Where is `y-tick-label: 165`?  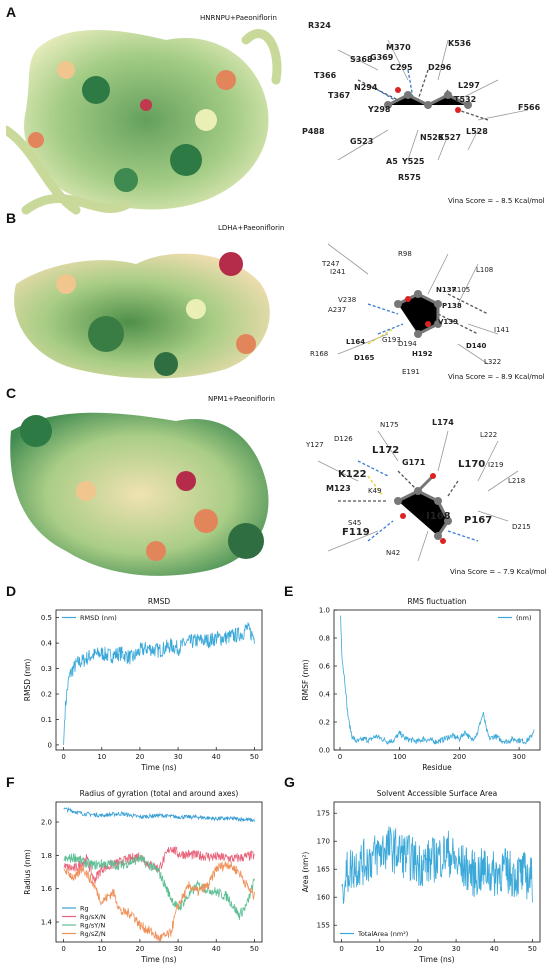
y-tick-label: 165 is located at coordinates (323, 870).